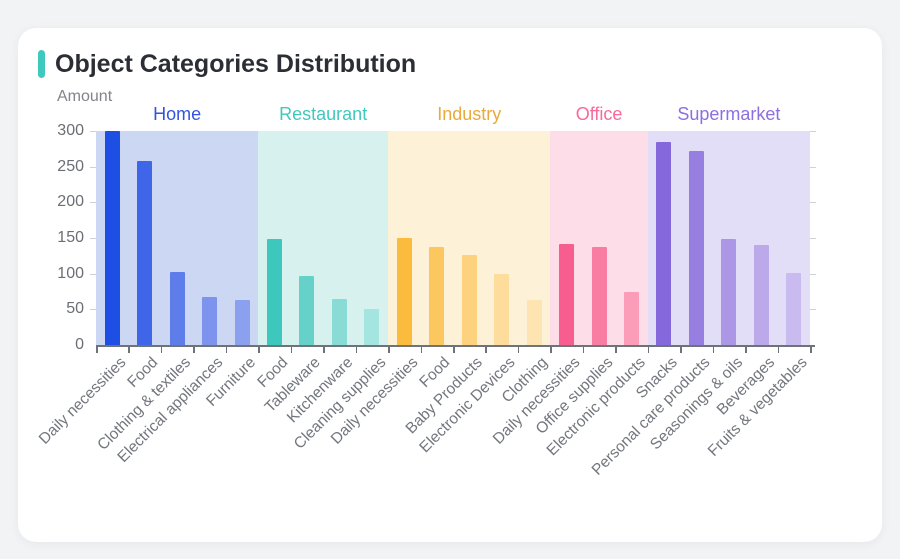 The width and height of the screenshot is (900, 559). Describe the element at coordinates (534, 322) in the screenshot. I see `bar-clothing` at that location.